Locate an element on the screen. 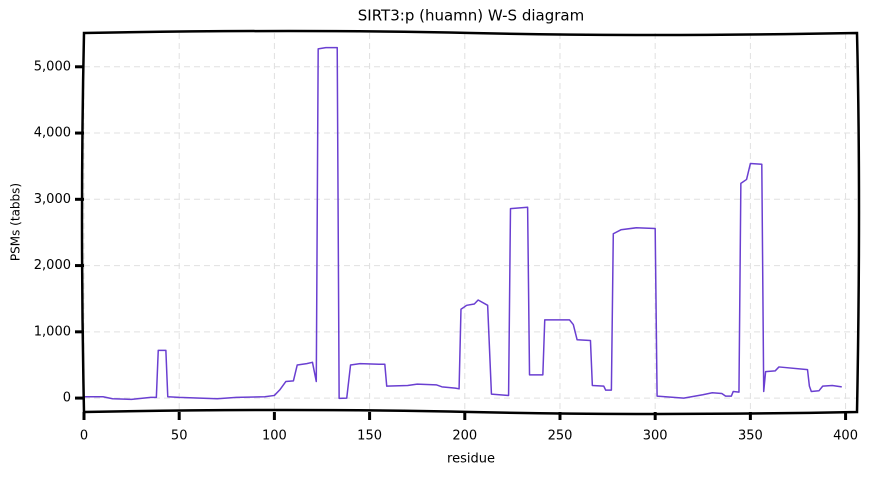 Image resolution: width=870 pixels, height=481 pixels. x-tick-label: 150 is located at coordinates (369, 436).